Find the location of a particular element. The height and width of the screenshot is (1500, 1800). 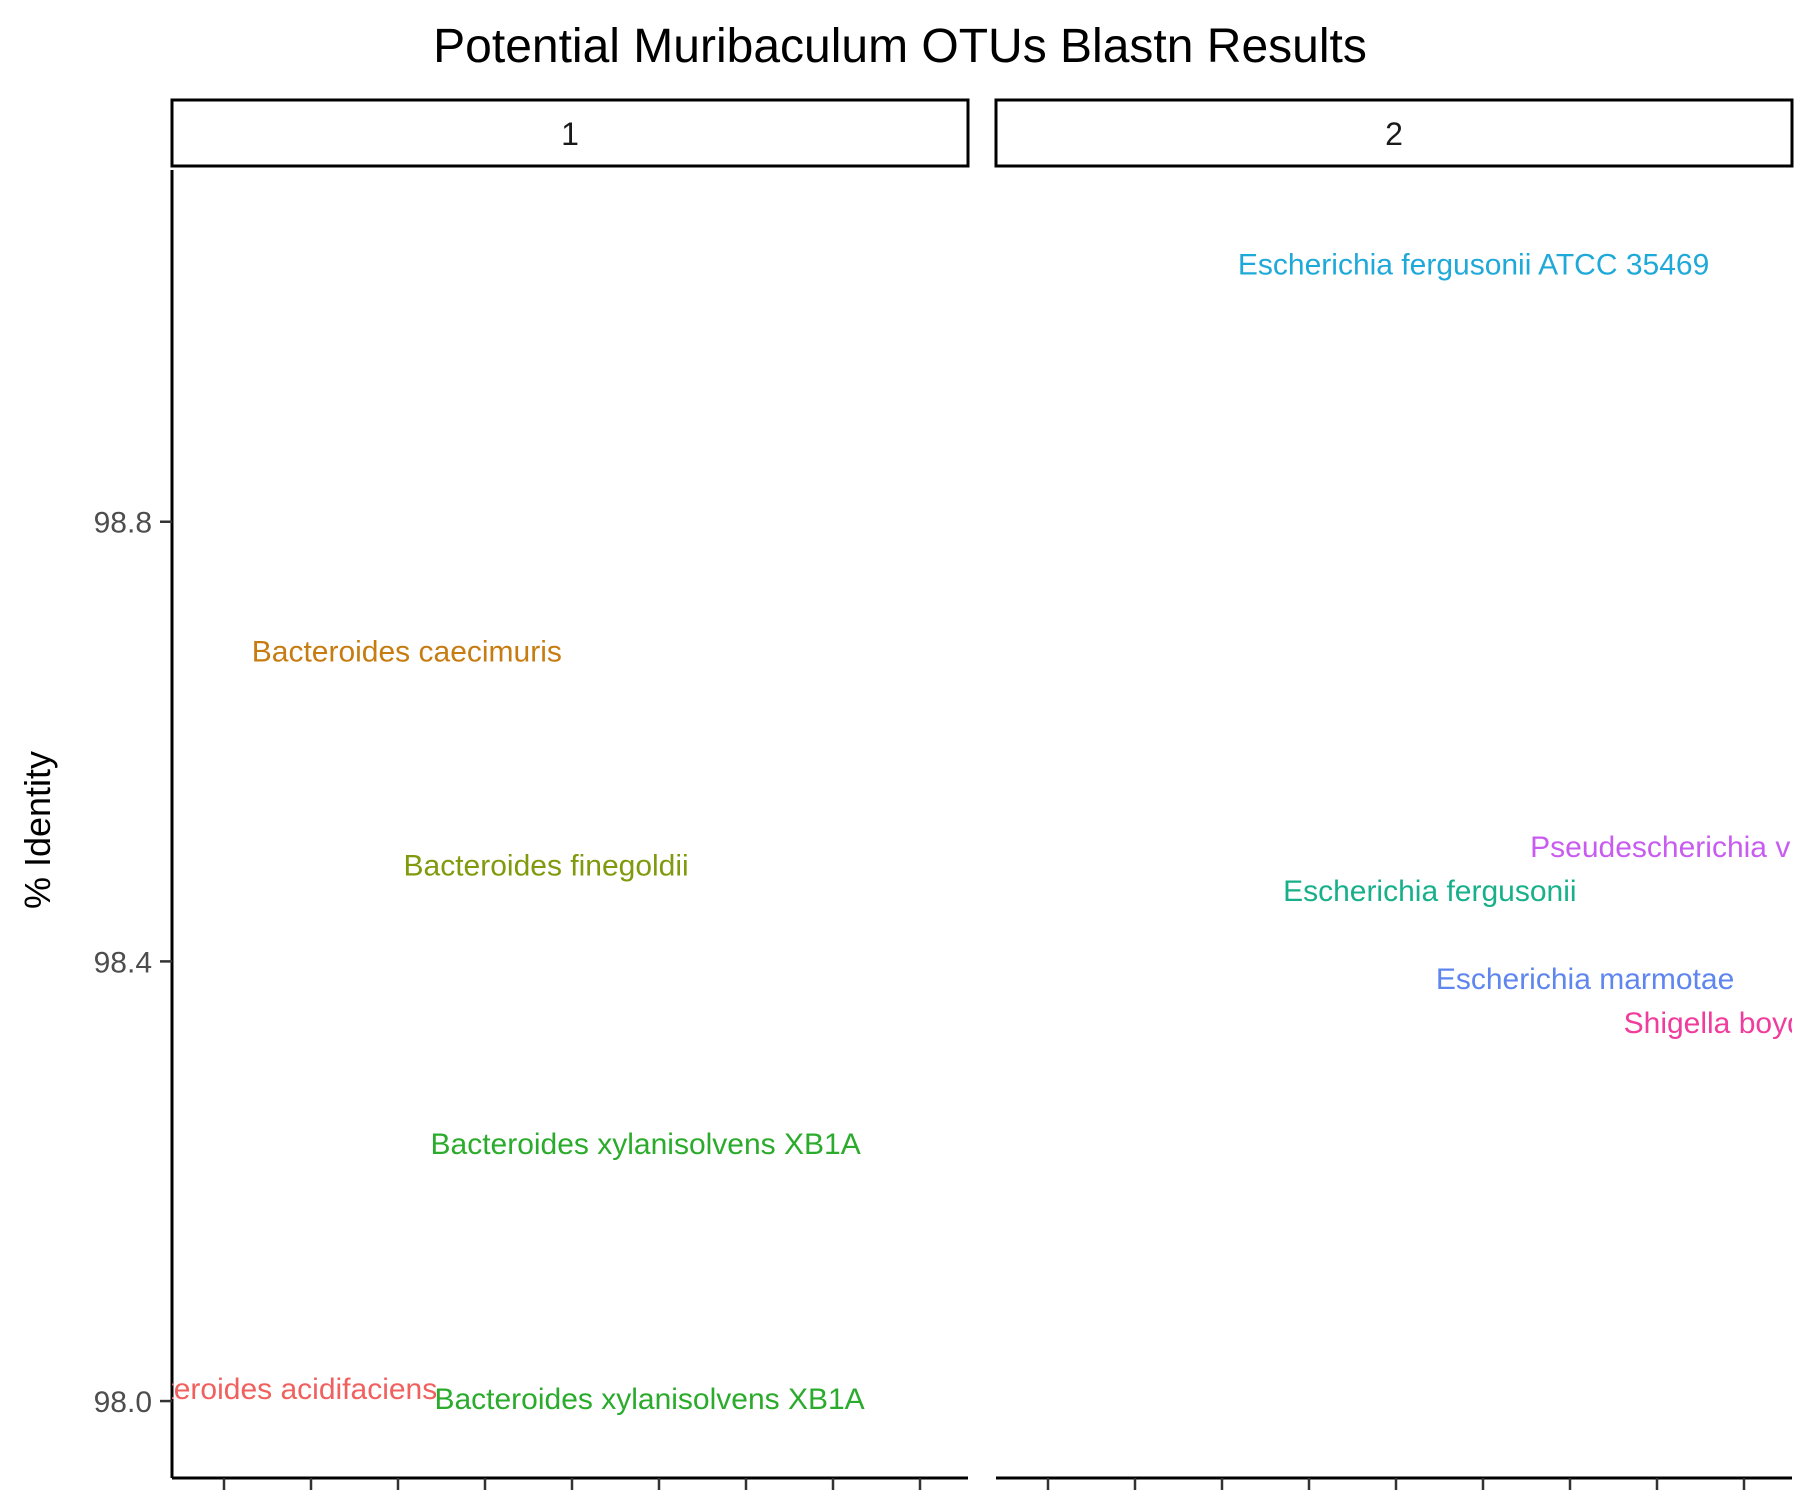

species-label: Escherichia fergusonii is located at coordinates (1429, 891).